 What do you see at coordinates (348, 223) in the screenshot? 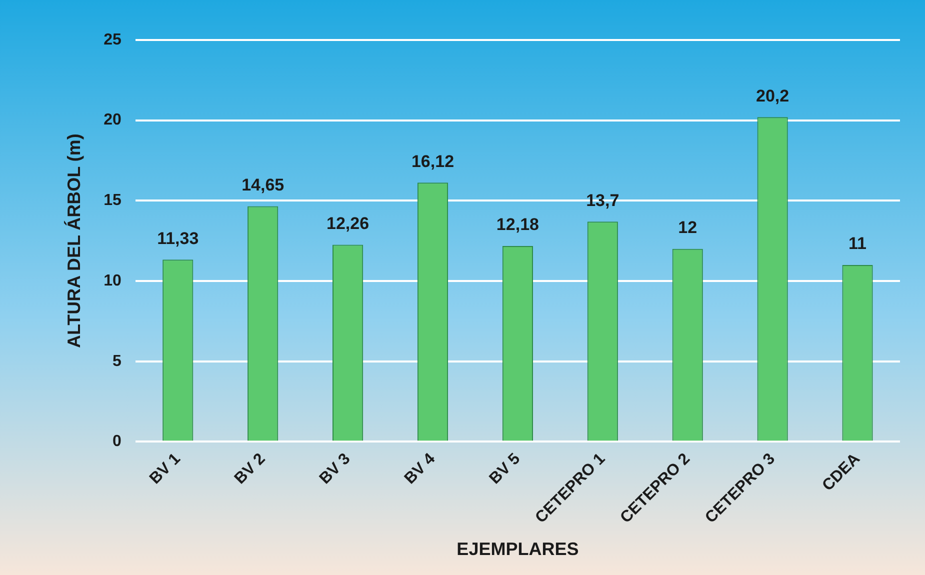
I see `data-label: 12,26` at bounding box center [348, 223].